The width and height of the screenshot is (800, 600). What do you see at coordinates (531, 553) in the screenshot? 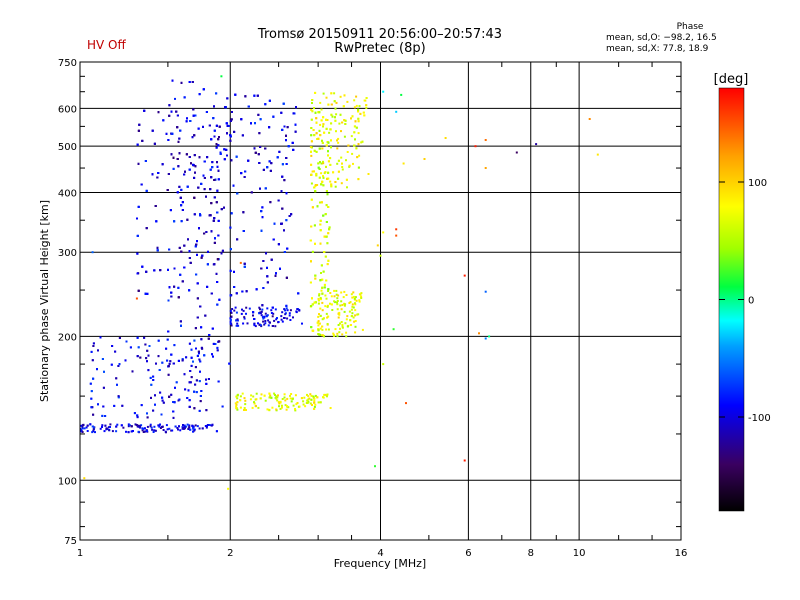
I see `x-tick-label: 8` at bounding box center [531, 553].